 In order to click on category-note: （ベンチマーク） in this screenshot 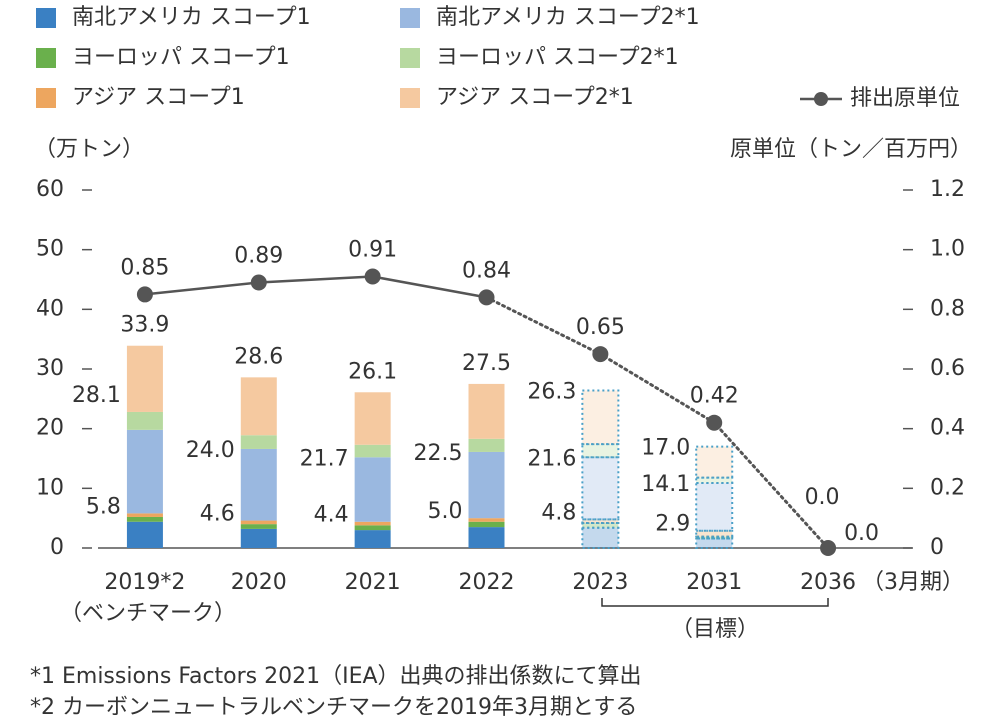, I will do `click(148, 613)`.